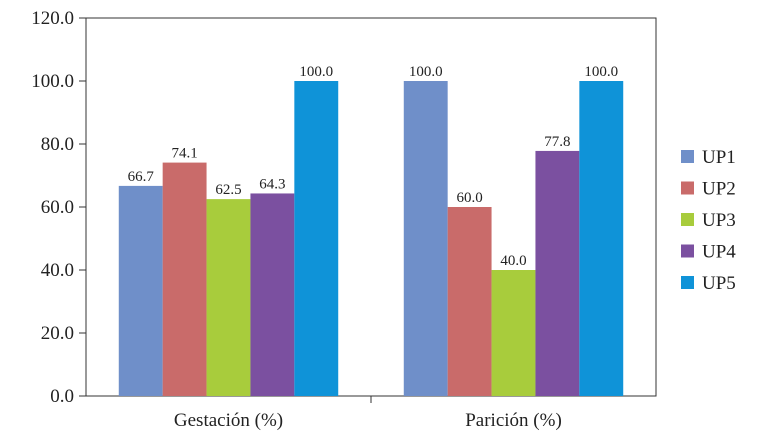  I want to click on legend-swatch-up4, so click(687, 251).